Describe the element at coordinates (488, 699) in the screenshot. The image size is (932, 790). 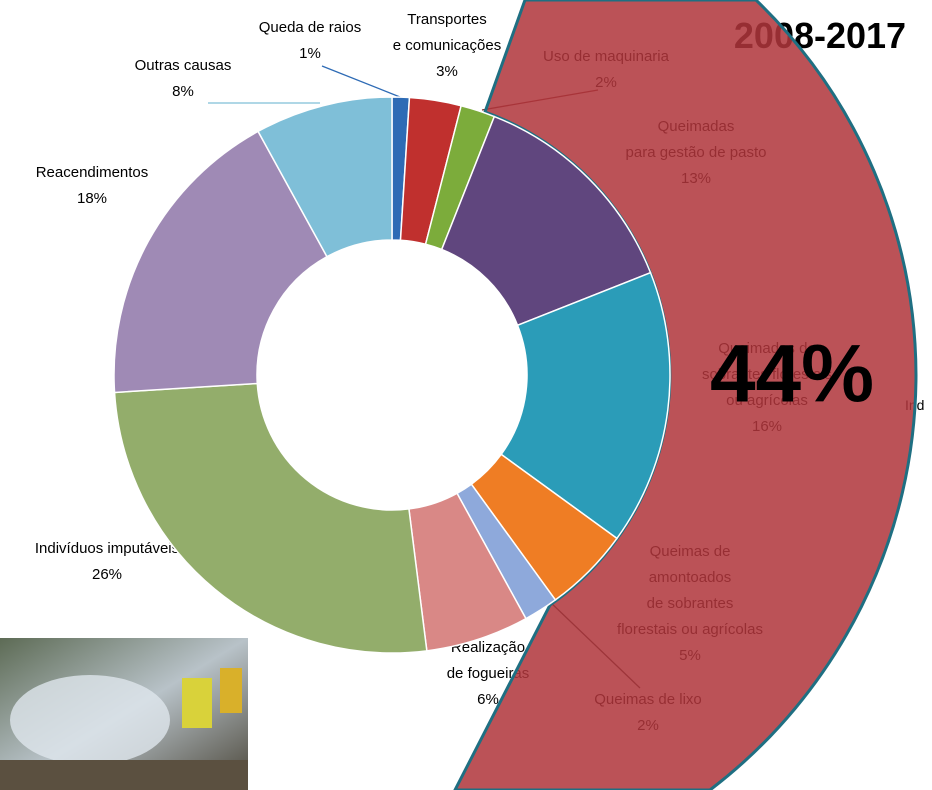
I see `value-label: 6%` at that location.